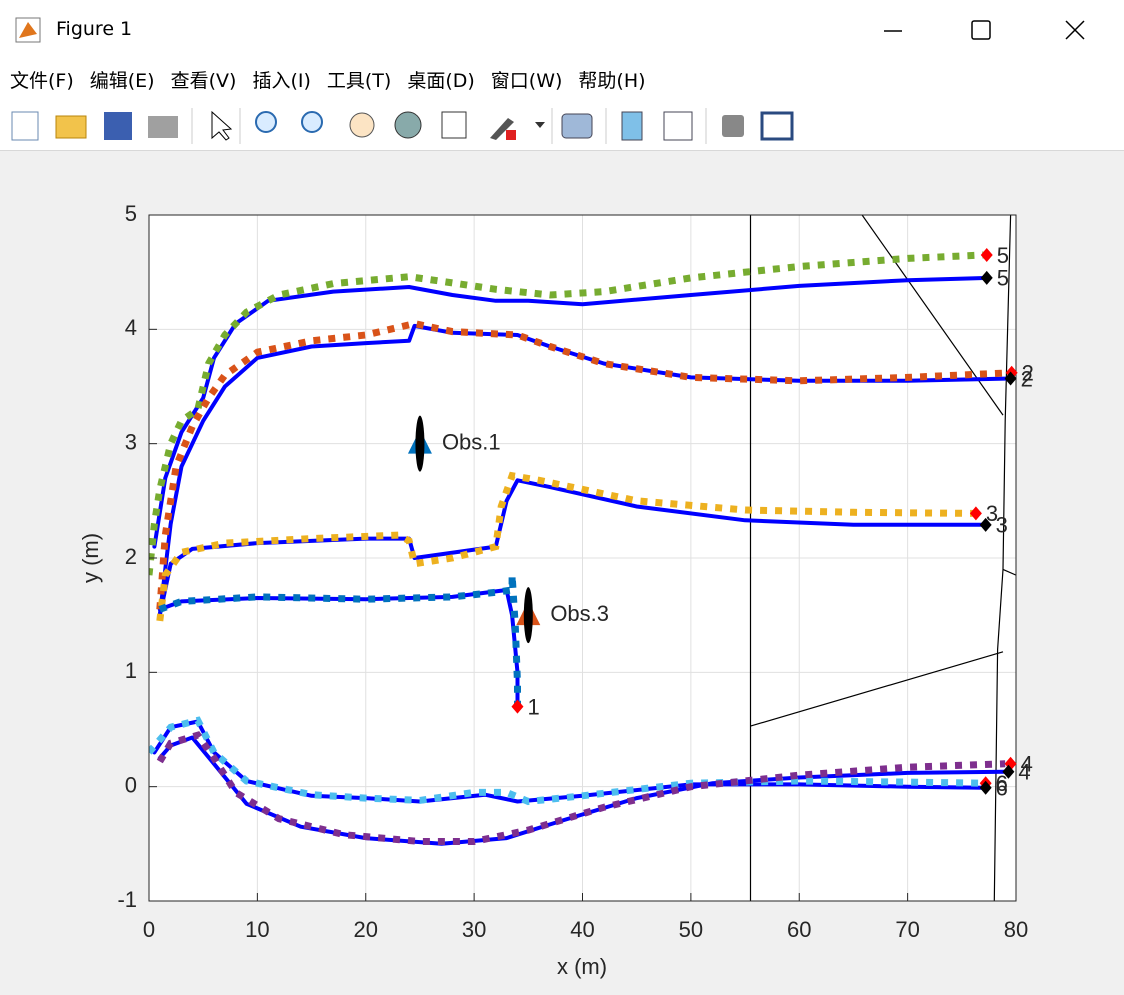 This screenshot has height=995, width=1124. I want to click on brush-color, so click(511, 135).